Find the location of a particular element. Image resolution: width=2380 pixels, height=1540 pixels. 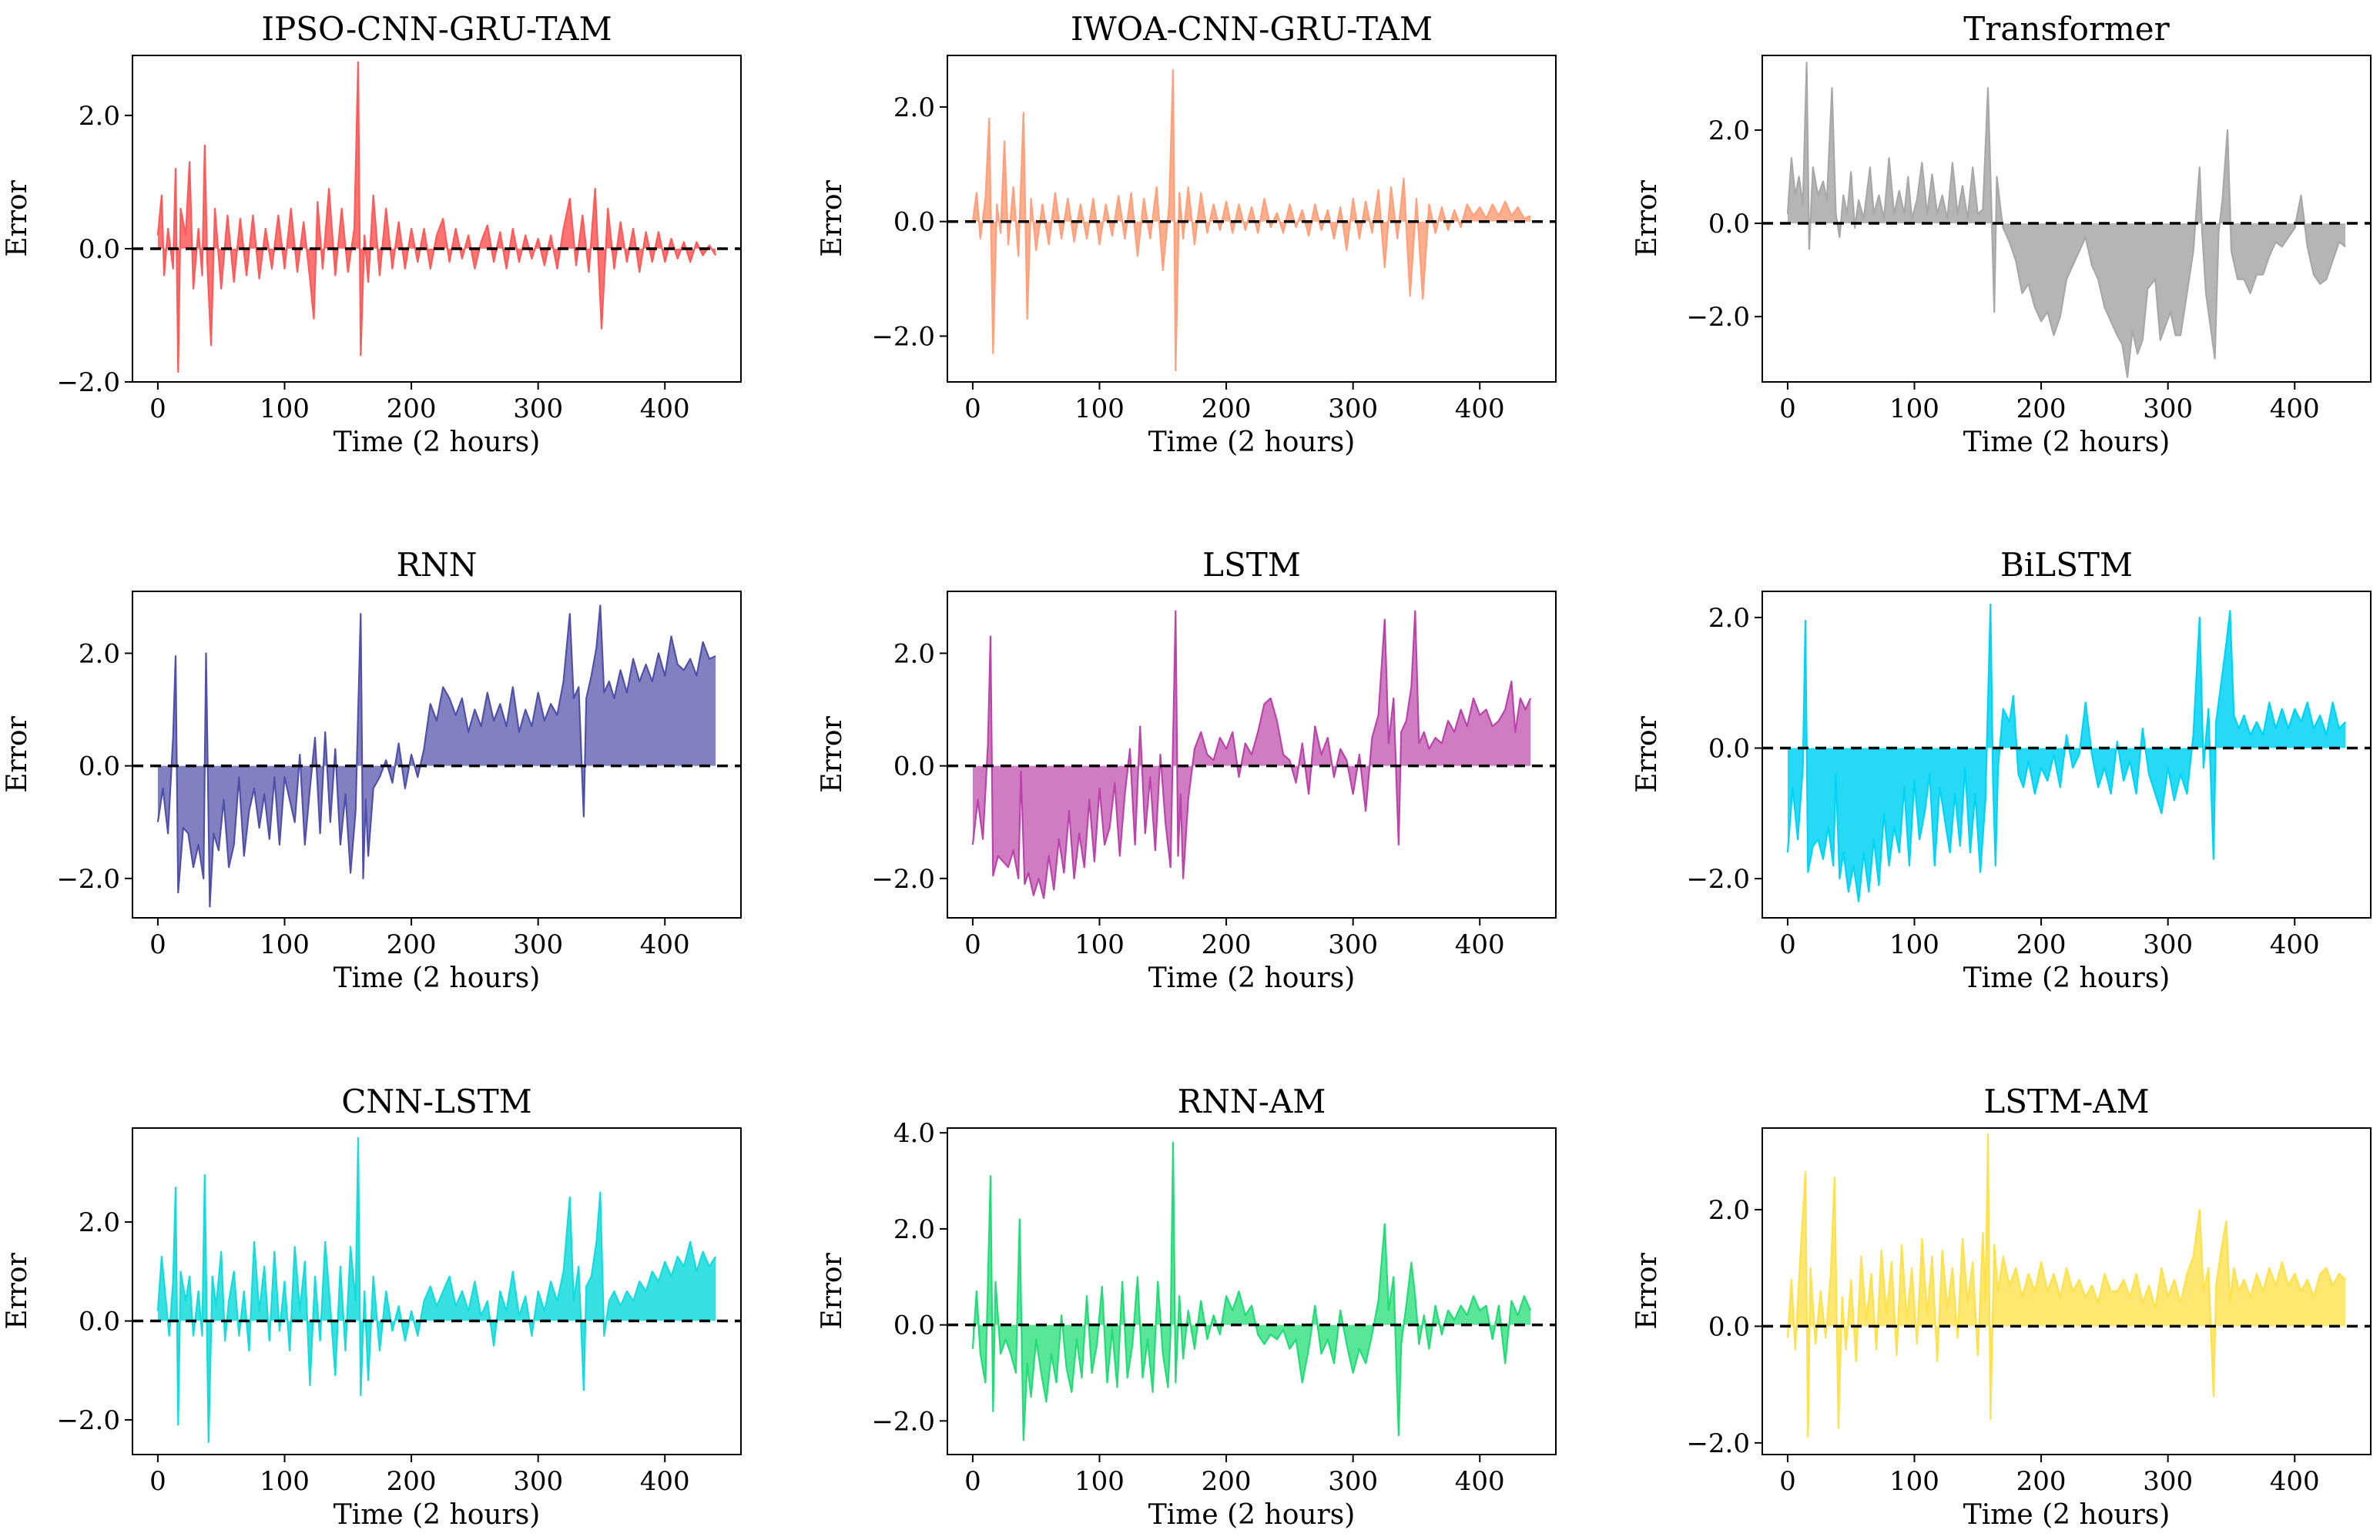

subplot-title: LSTM is located at coordinates (1251, 565).